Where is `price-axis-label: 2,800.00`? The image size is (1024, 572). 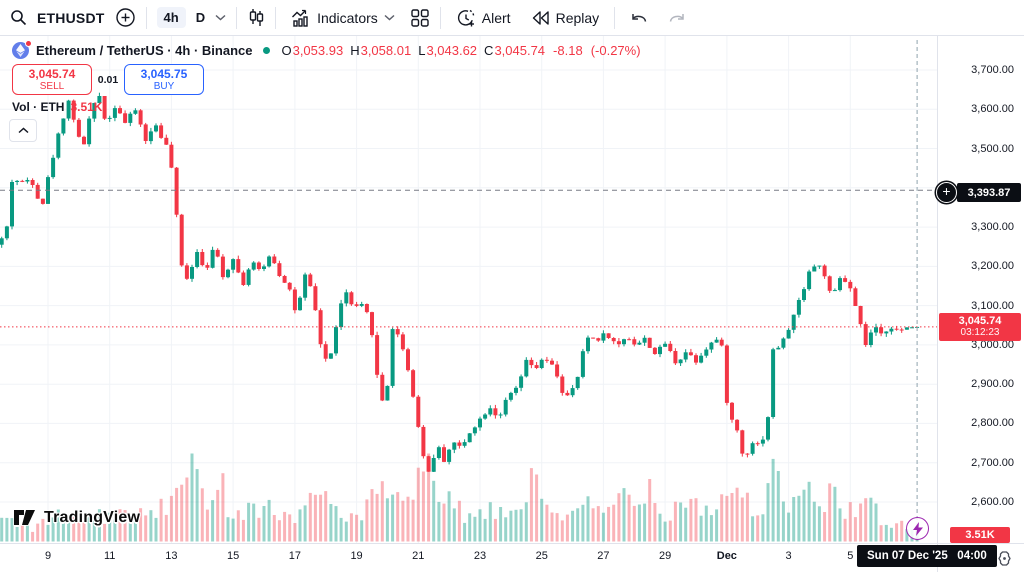 price-axis-label: 2,800.00 is located at coordinates (992, 423).